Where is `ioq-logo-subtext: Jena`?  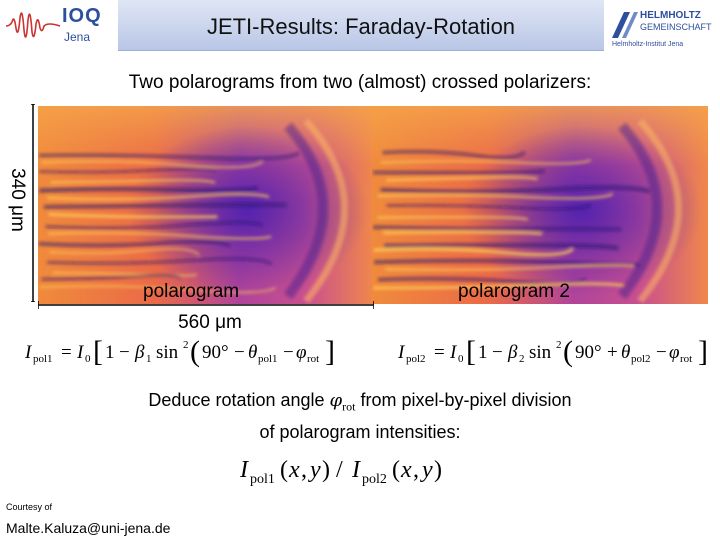
ioq-logo-subtext: Jena is located at coordinates (77, 37).